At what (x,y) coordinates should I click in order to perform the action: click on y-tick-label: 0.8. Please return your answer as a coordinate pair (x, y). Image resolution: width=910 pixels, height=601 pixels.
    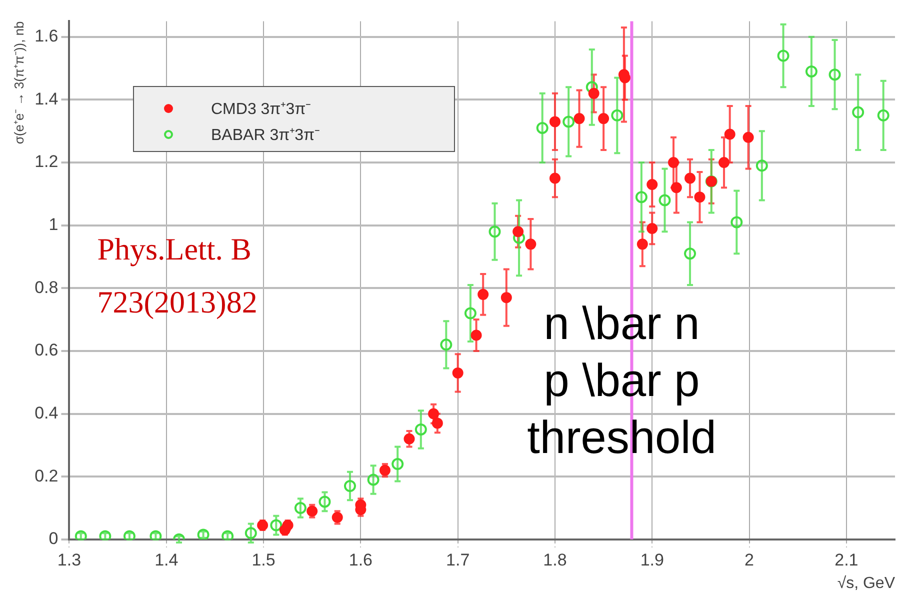
    Looking at the image, I should click on (46, 287).